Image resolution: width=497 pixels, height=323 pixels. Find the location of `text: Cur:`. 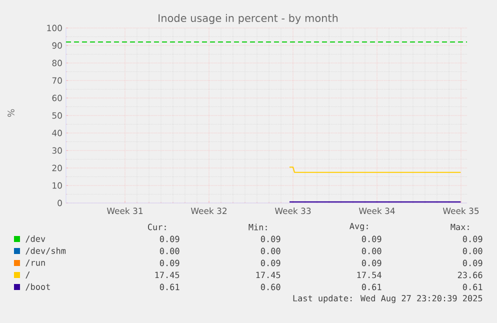

text: Cur: is located at coordinates (157, 227).